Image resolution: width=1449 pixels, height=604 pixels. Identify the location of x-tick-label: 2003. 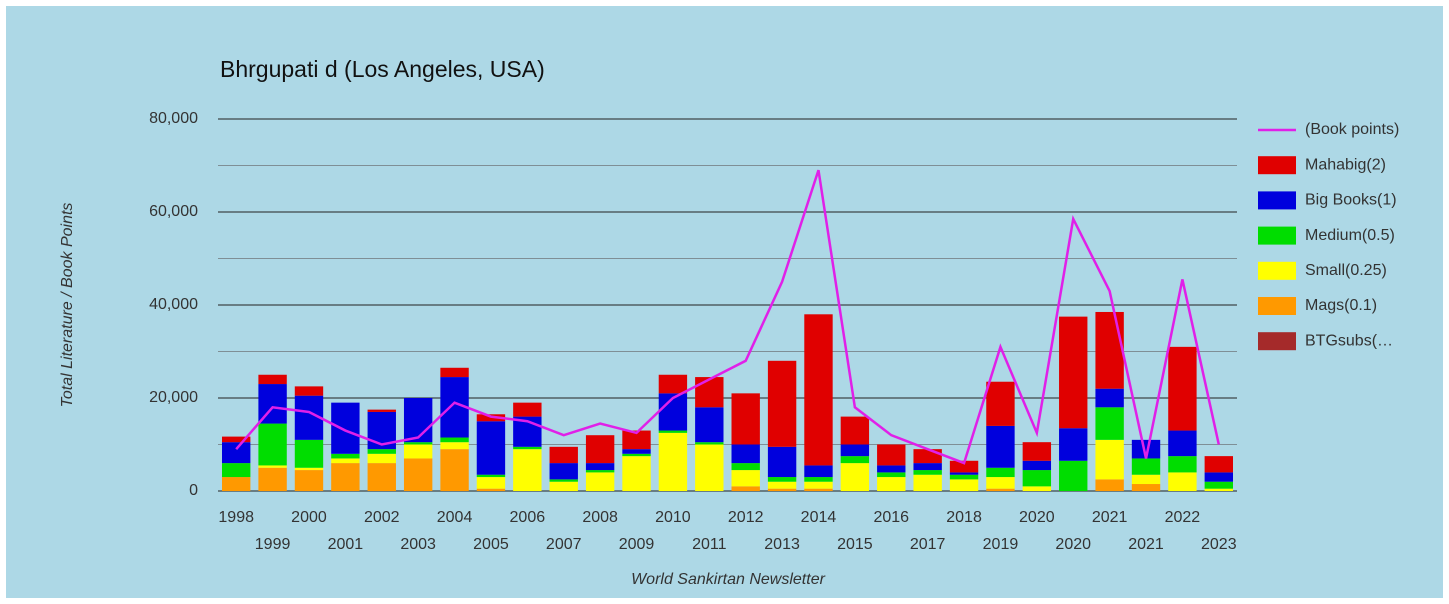
(418, 544).